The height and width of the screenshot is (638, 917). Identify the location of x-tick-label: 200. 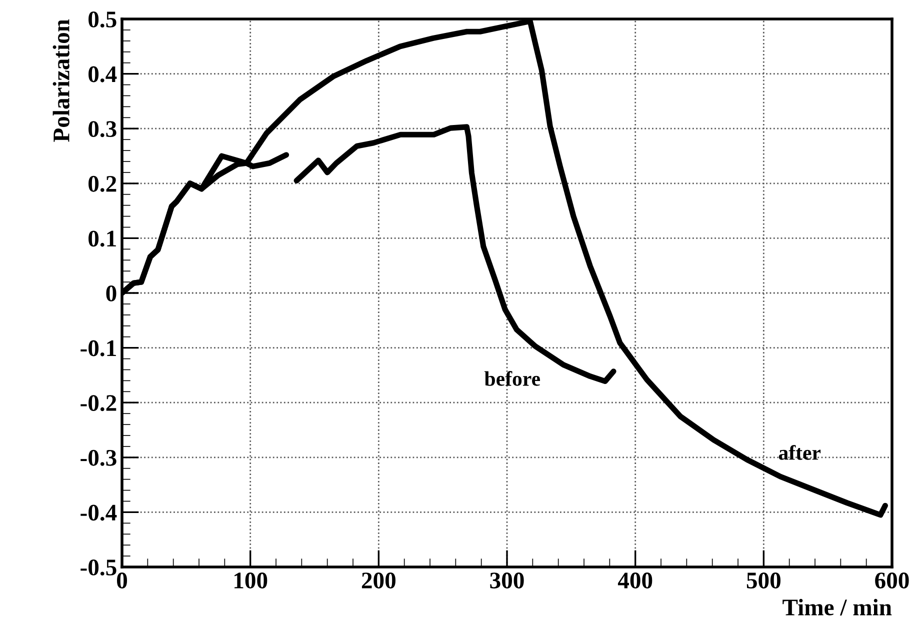
(379, 580).